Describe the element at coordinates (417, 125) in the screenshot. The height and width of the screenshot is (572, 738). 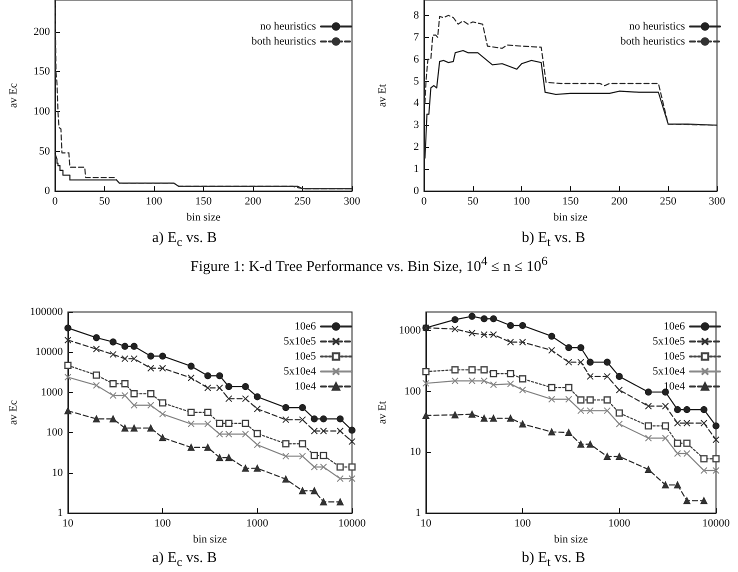
I see `y-tick-label: 3` at that location.